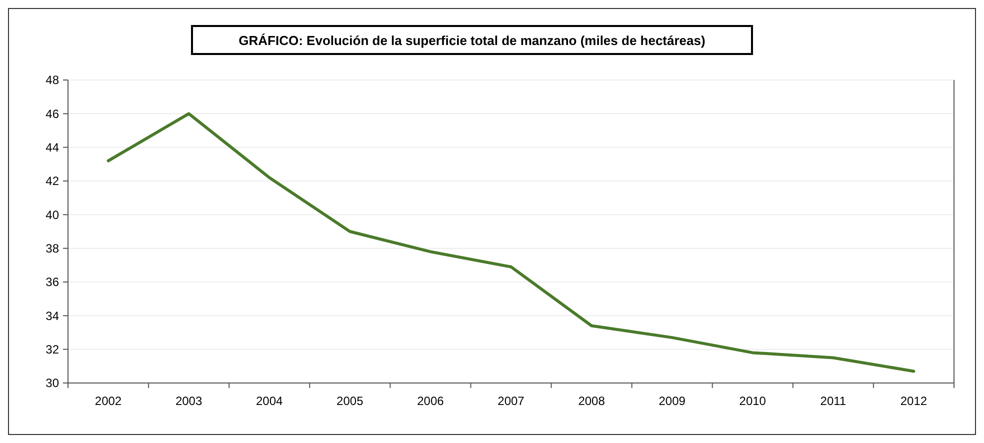  I want to click on x-tick-label: 2012, so click(914, 401).